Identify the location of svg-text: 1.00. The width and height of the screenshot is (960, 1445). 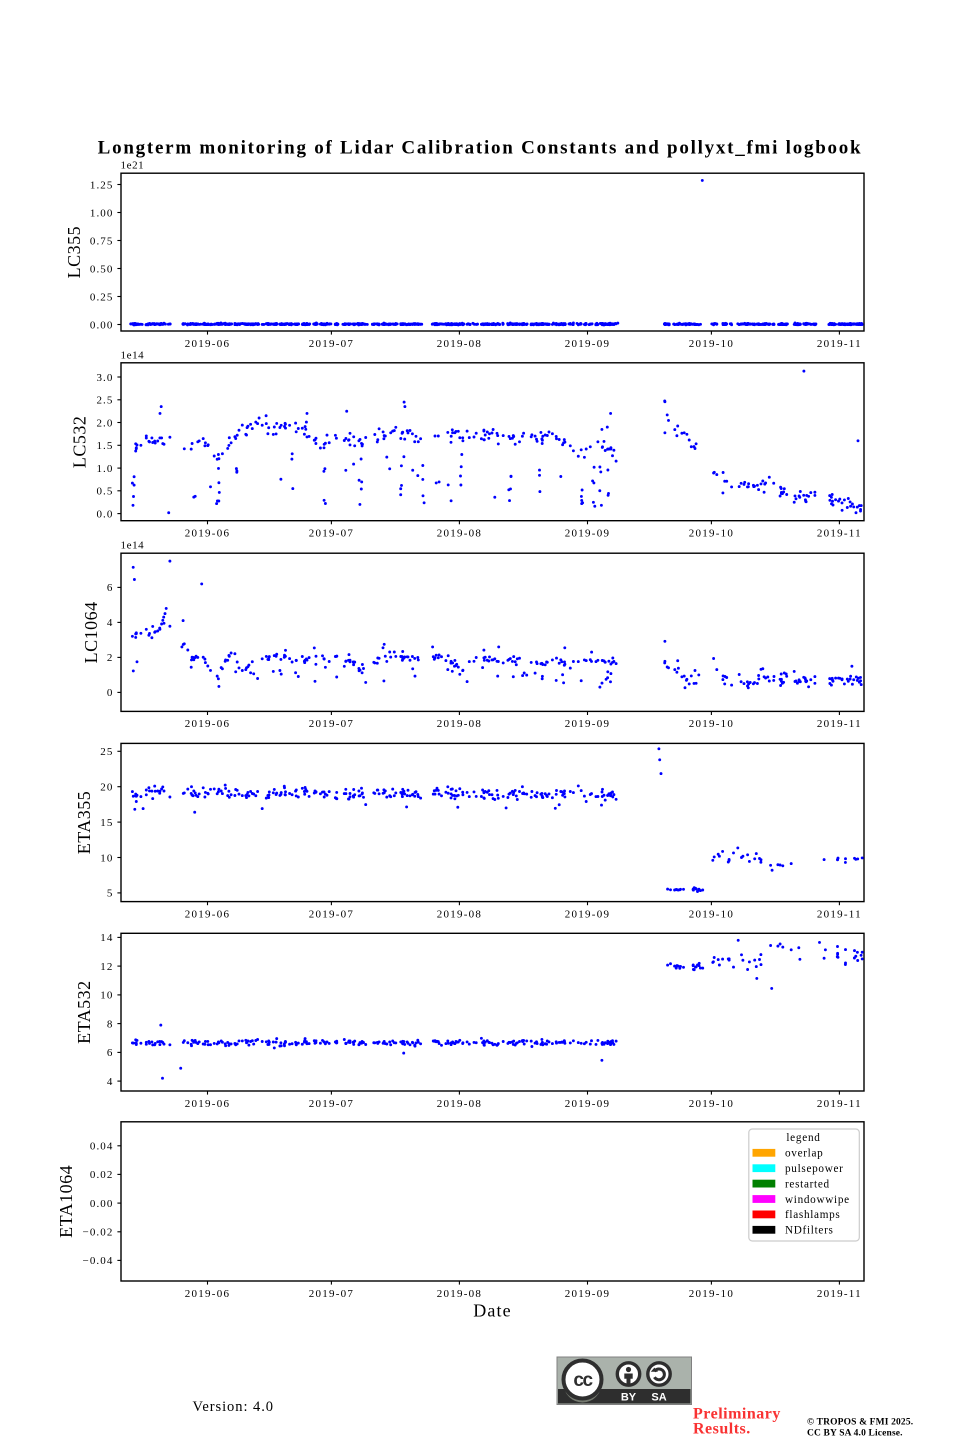
(102, 213).